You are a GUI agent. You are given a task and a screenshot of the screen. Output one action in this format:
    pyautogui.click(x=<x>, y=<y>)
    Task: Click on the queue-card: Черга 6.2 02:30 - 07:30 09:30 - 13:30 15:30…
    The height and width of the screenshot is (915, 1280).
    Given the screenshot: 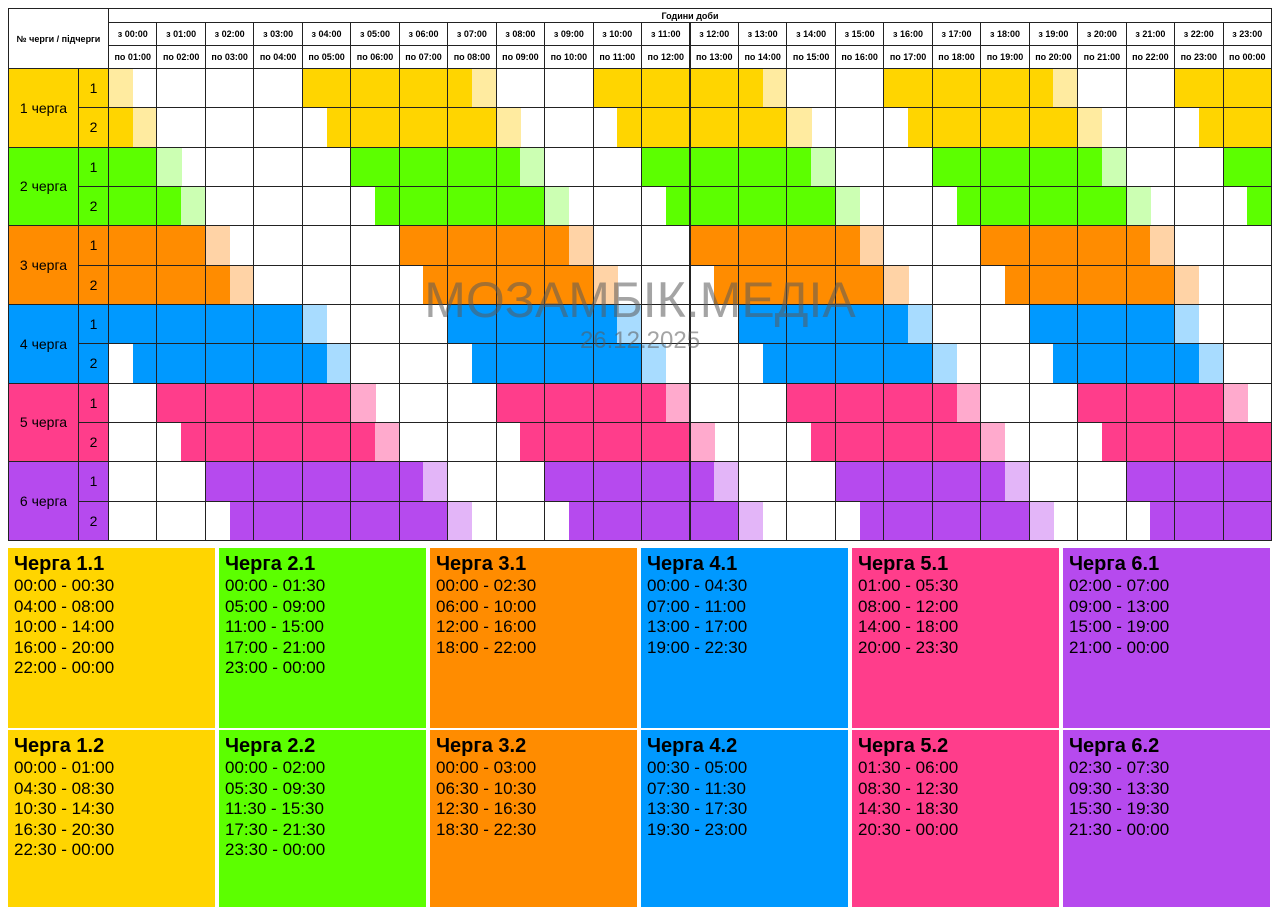 What is the action you would take?
    pyautogui.click(x=1166, y=818)
    